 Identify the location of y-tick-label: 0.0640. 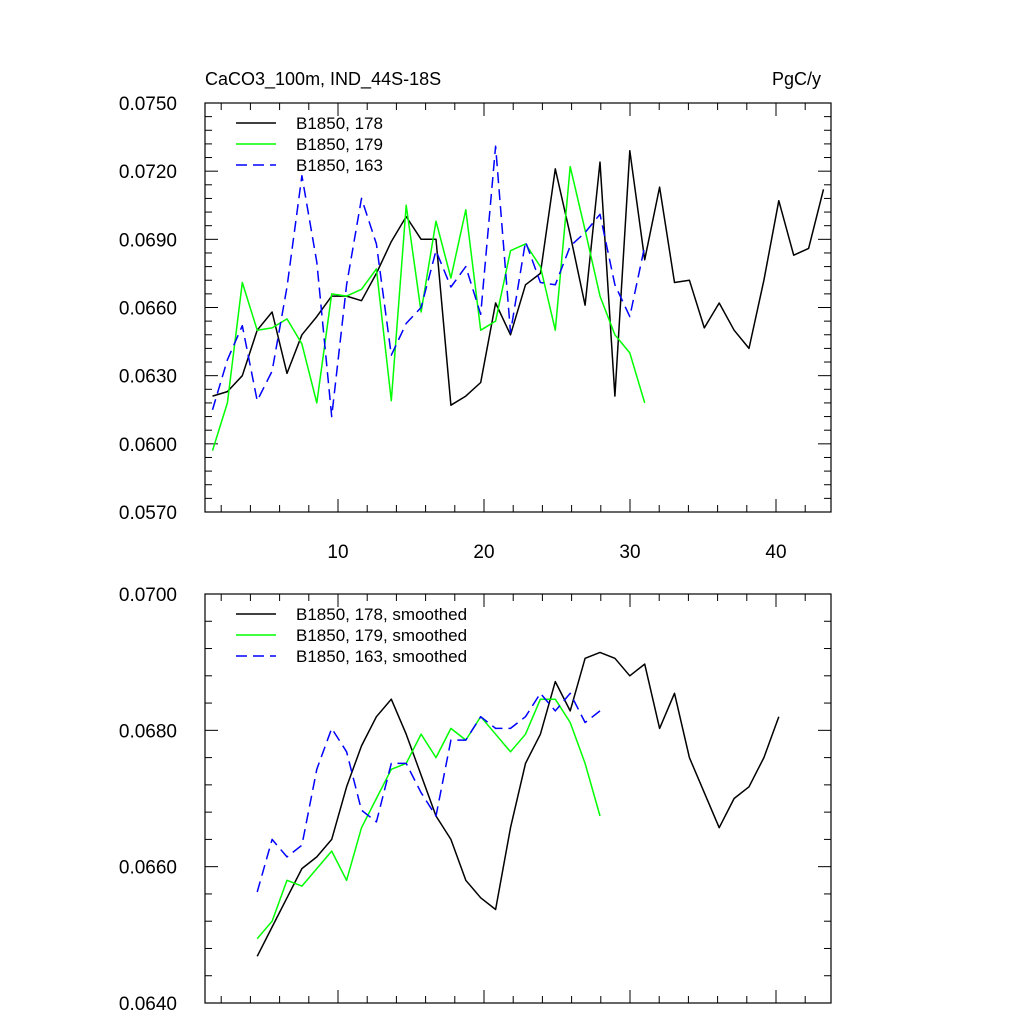
(148, 1004).